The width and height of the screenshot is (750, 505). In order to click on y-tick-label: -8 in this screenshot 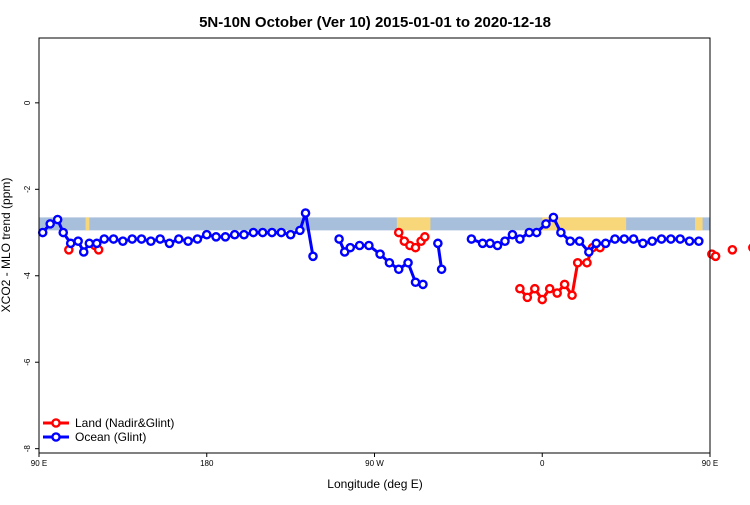, I will do `click(27, 449)`.